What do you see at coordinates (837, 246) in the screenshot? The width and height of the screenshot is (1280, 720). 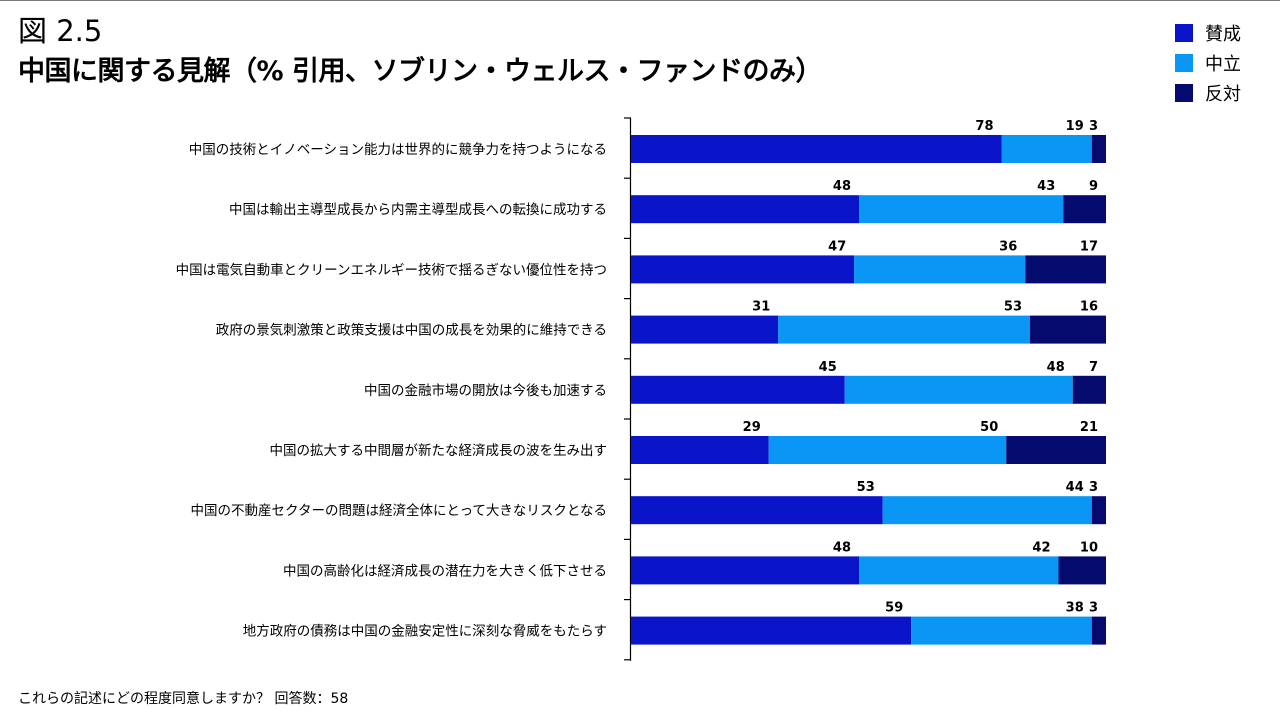 I see `data-label-agree: 47` at bounding box center [837, 246].